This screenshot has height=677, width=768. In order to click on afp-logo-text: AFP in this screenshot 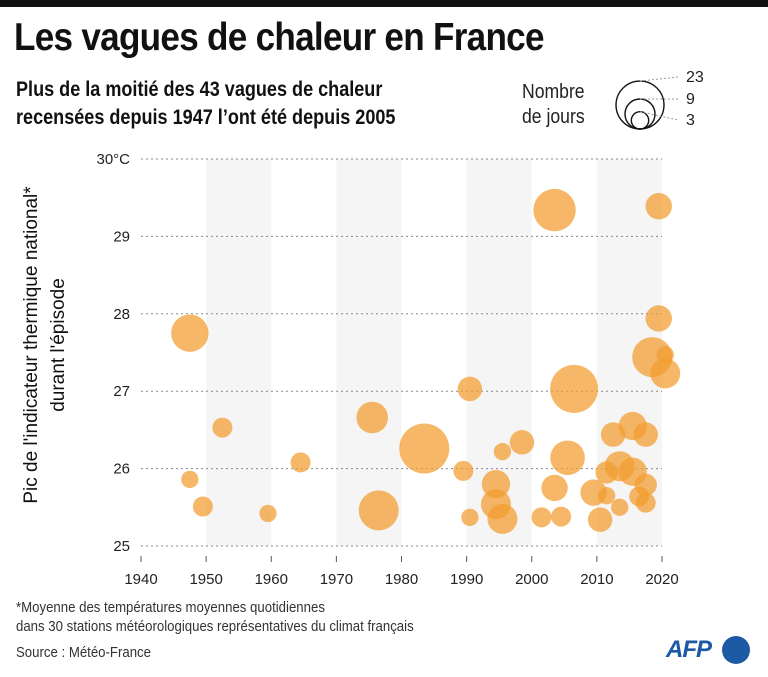, I will do `click(689, 649)`.